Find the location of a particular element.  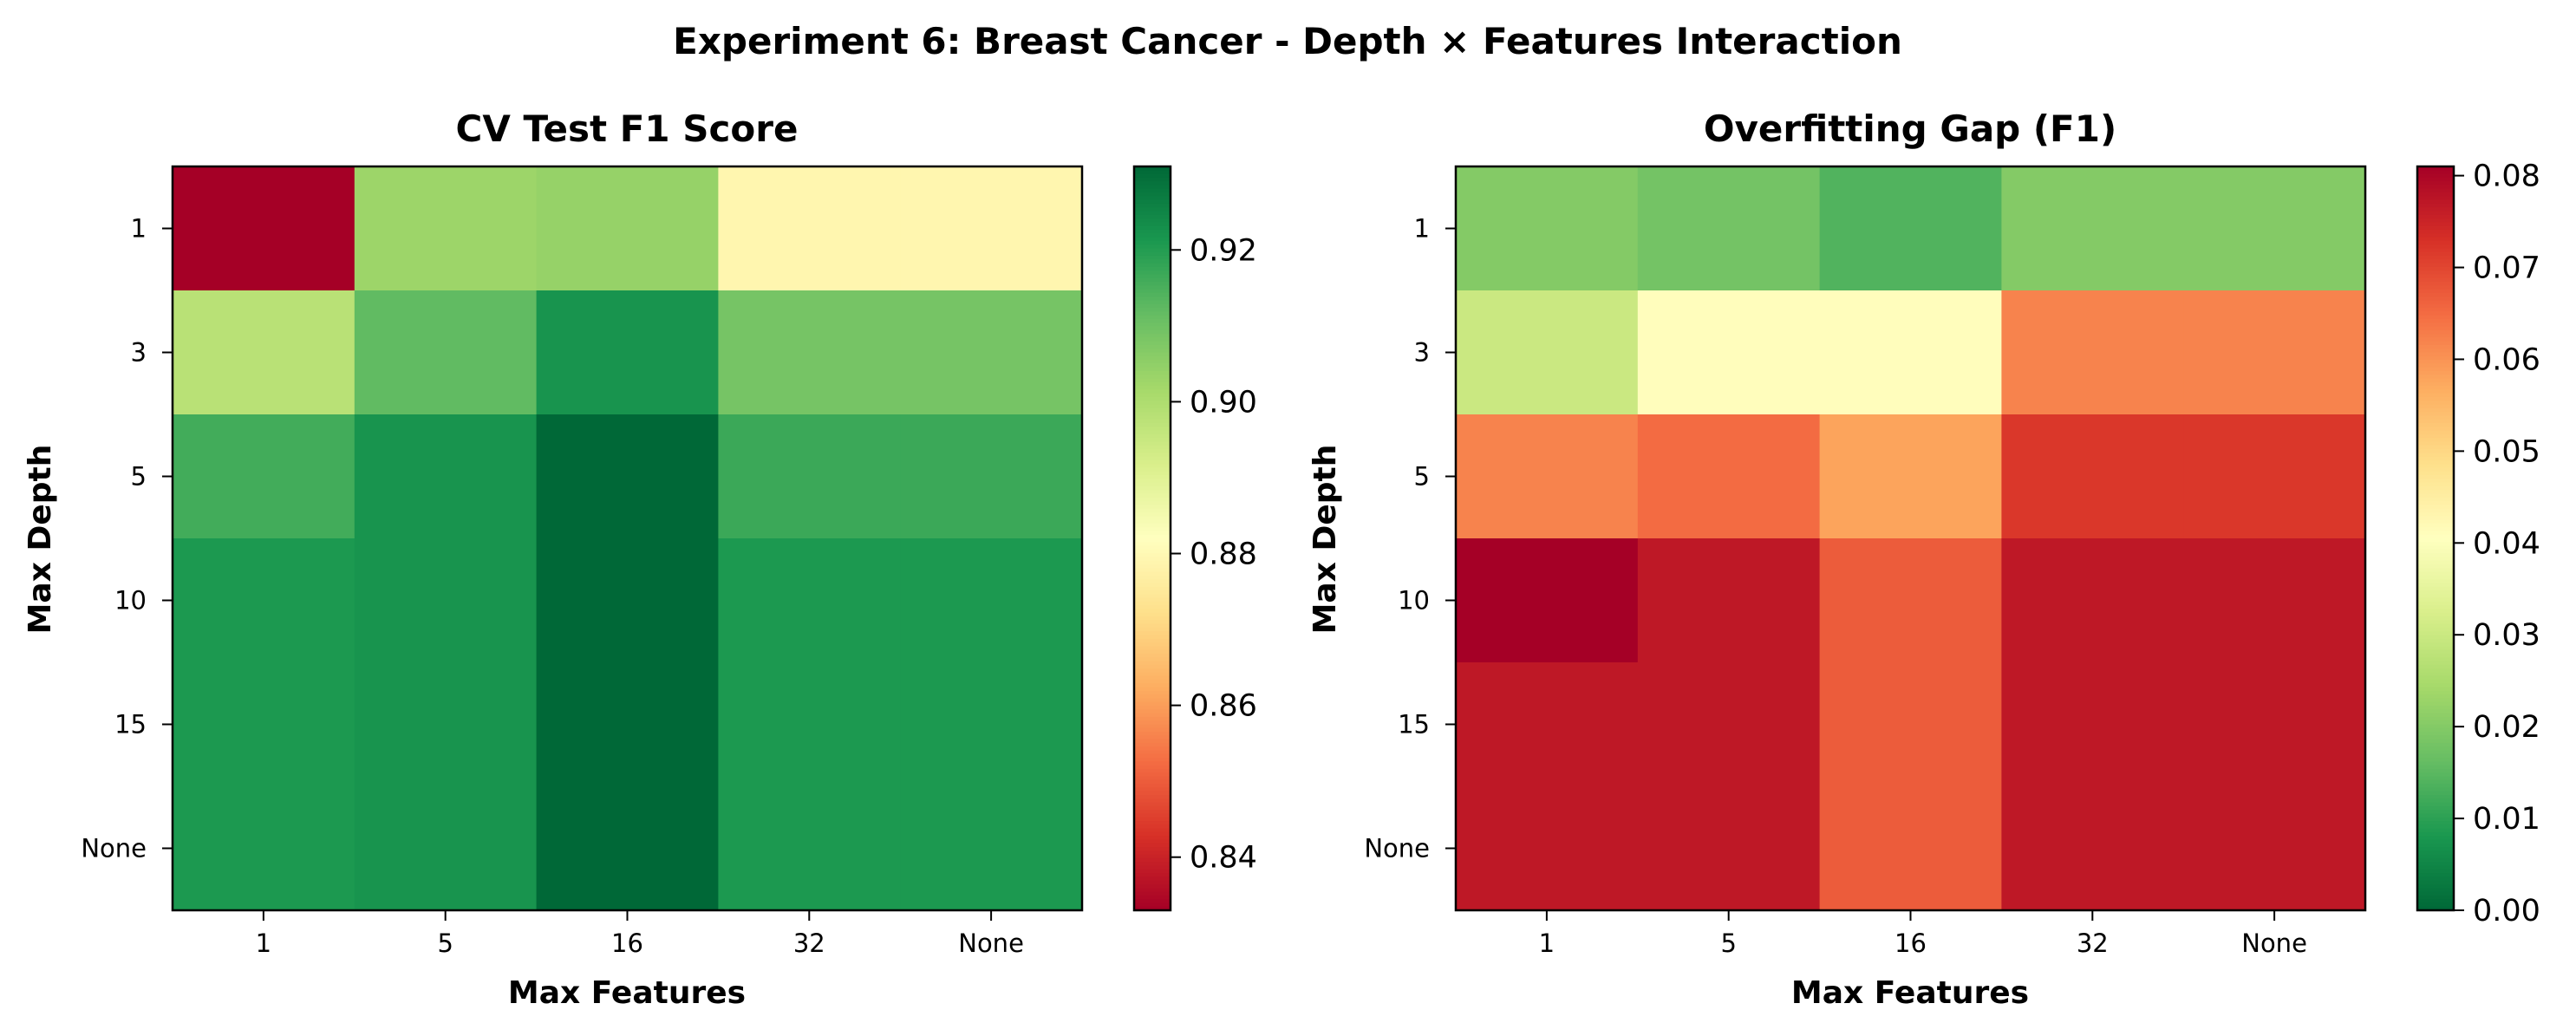

x-tick-label: 16 is located at coordinates (627, 943).